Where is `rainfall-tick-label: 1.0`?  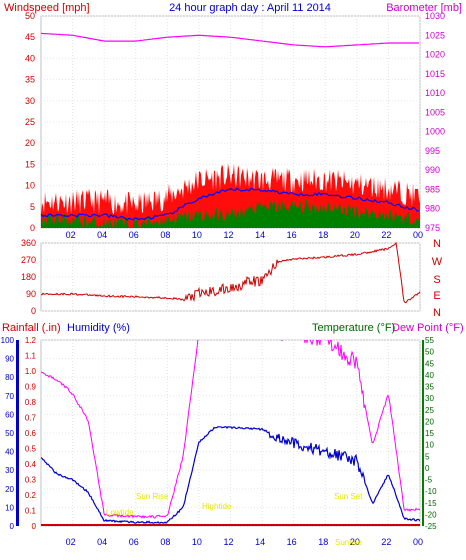 rainfall-tick-label: 1.0 is located at coordinates (31, 371).